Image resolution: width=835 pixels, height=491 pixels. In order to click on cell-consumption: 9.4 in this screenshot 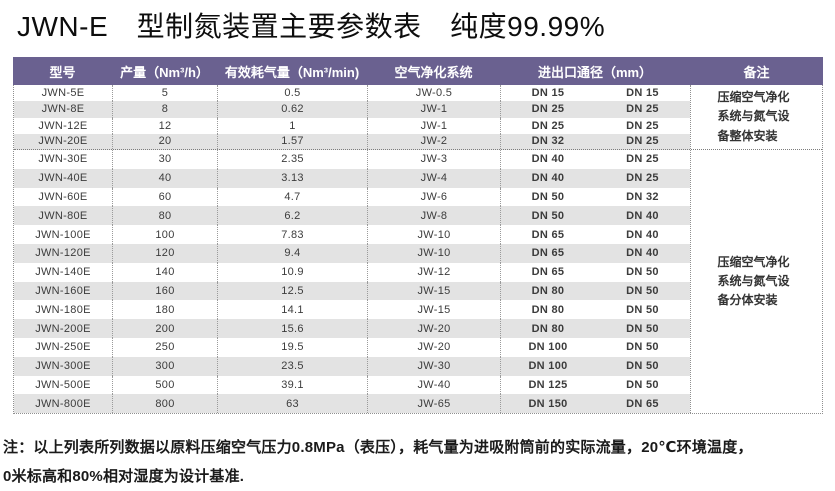, I will do `click(292, 253)`.